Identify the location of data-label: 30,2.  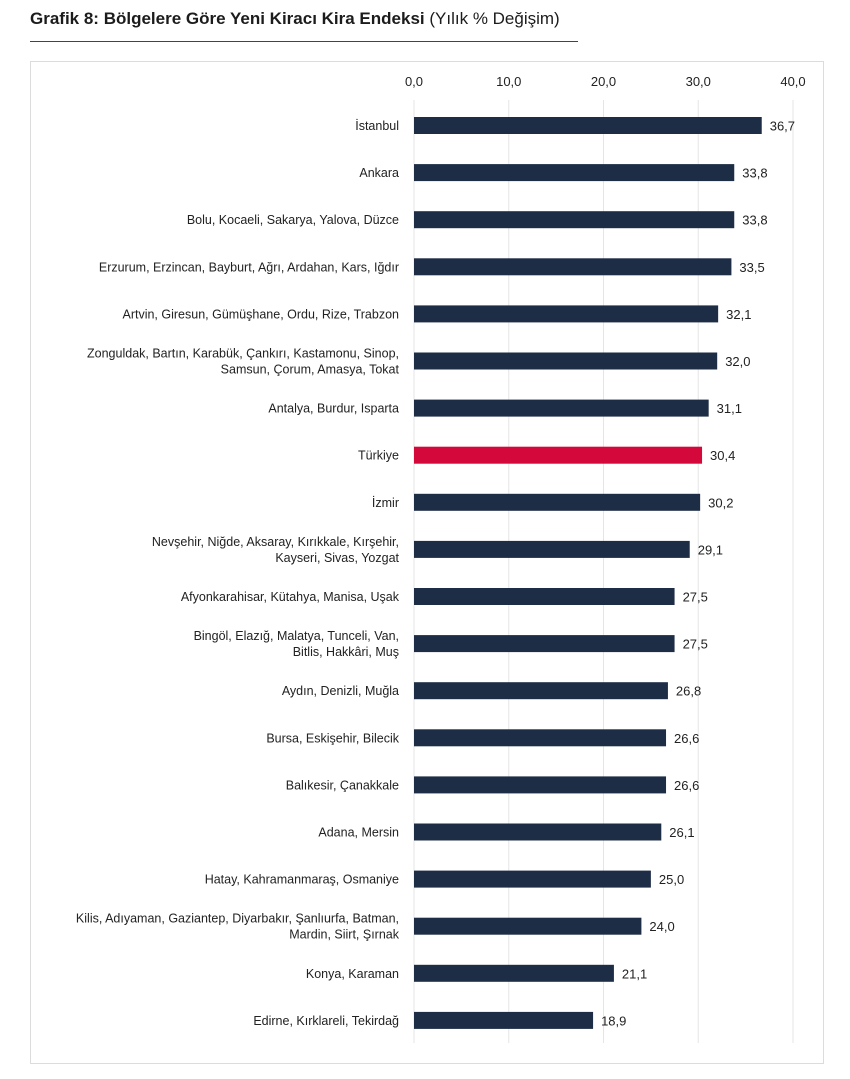
(720, 502).